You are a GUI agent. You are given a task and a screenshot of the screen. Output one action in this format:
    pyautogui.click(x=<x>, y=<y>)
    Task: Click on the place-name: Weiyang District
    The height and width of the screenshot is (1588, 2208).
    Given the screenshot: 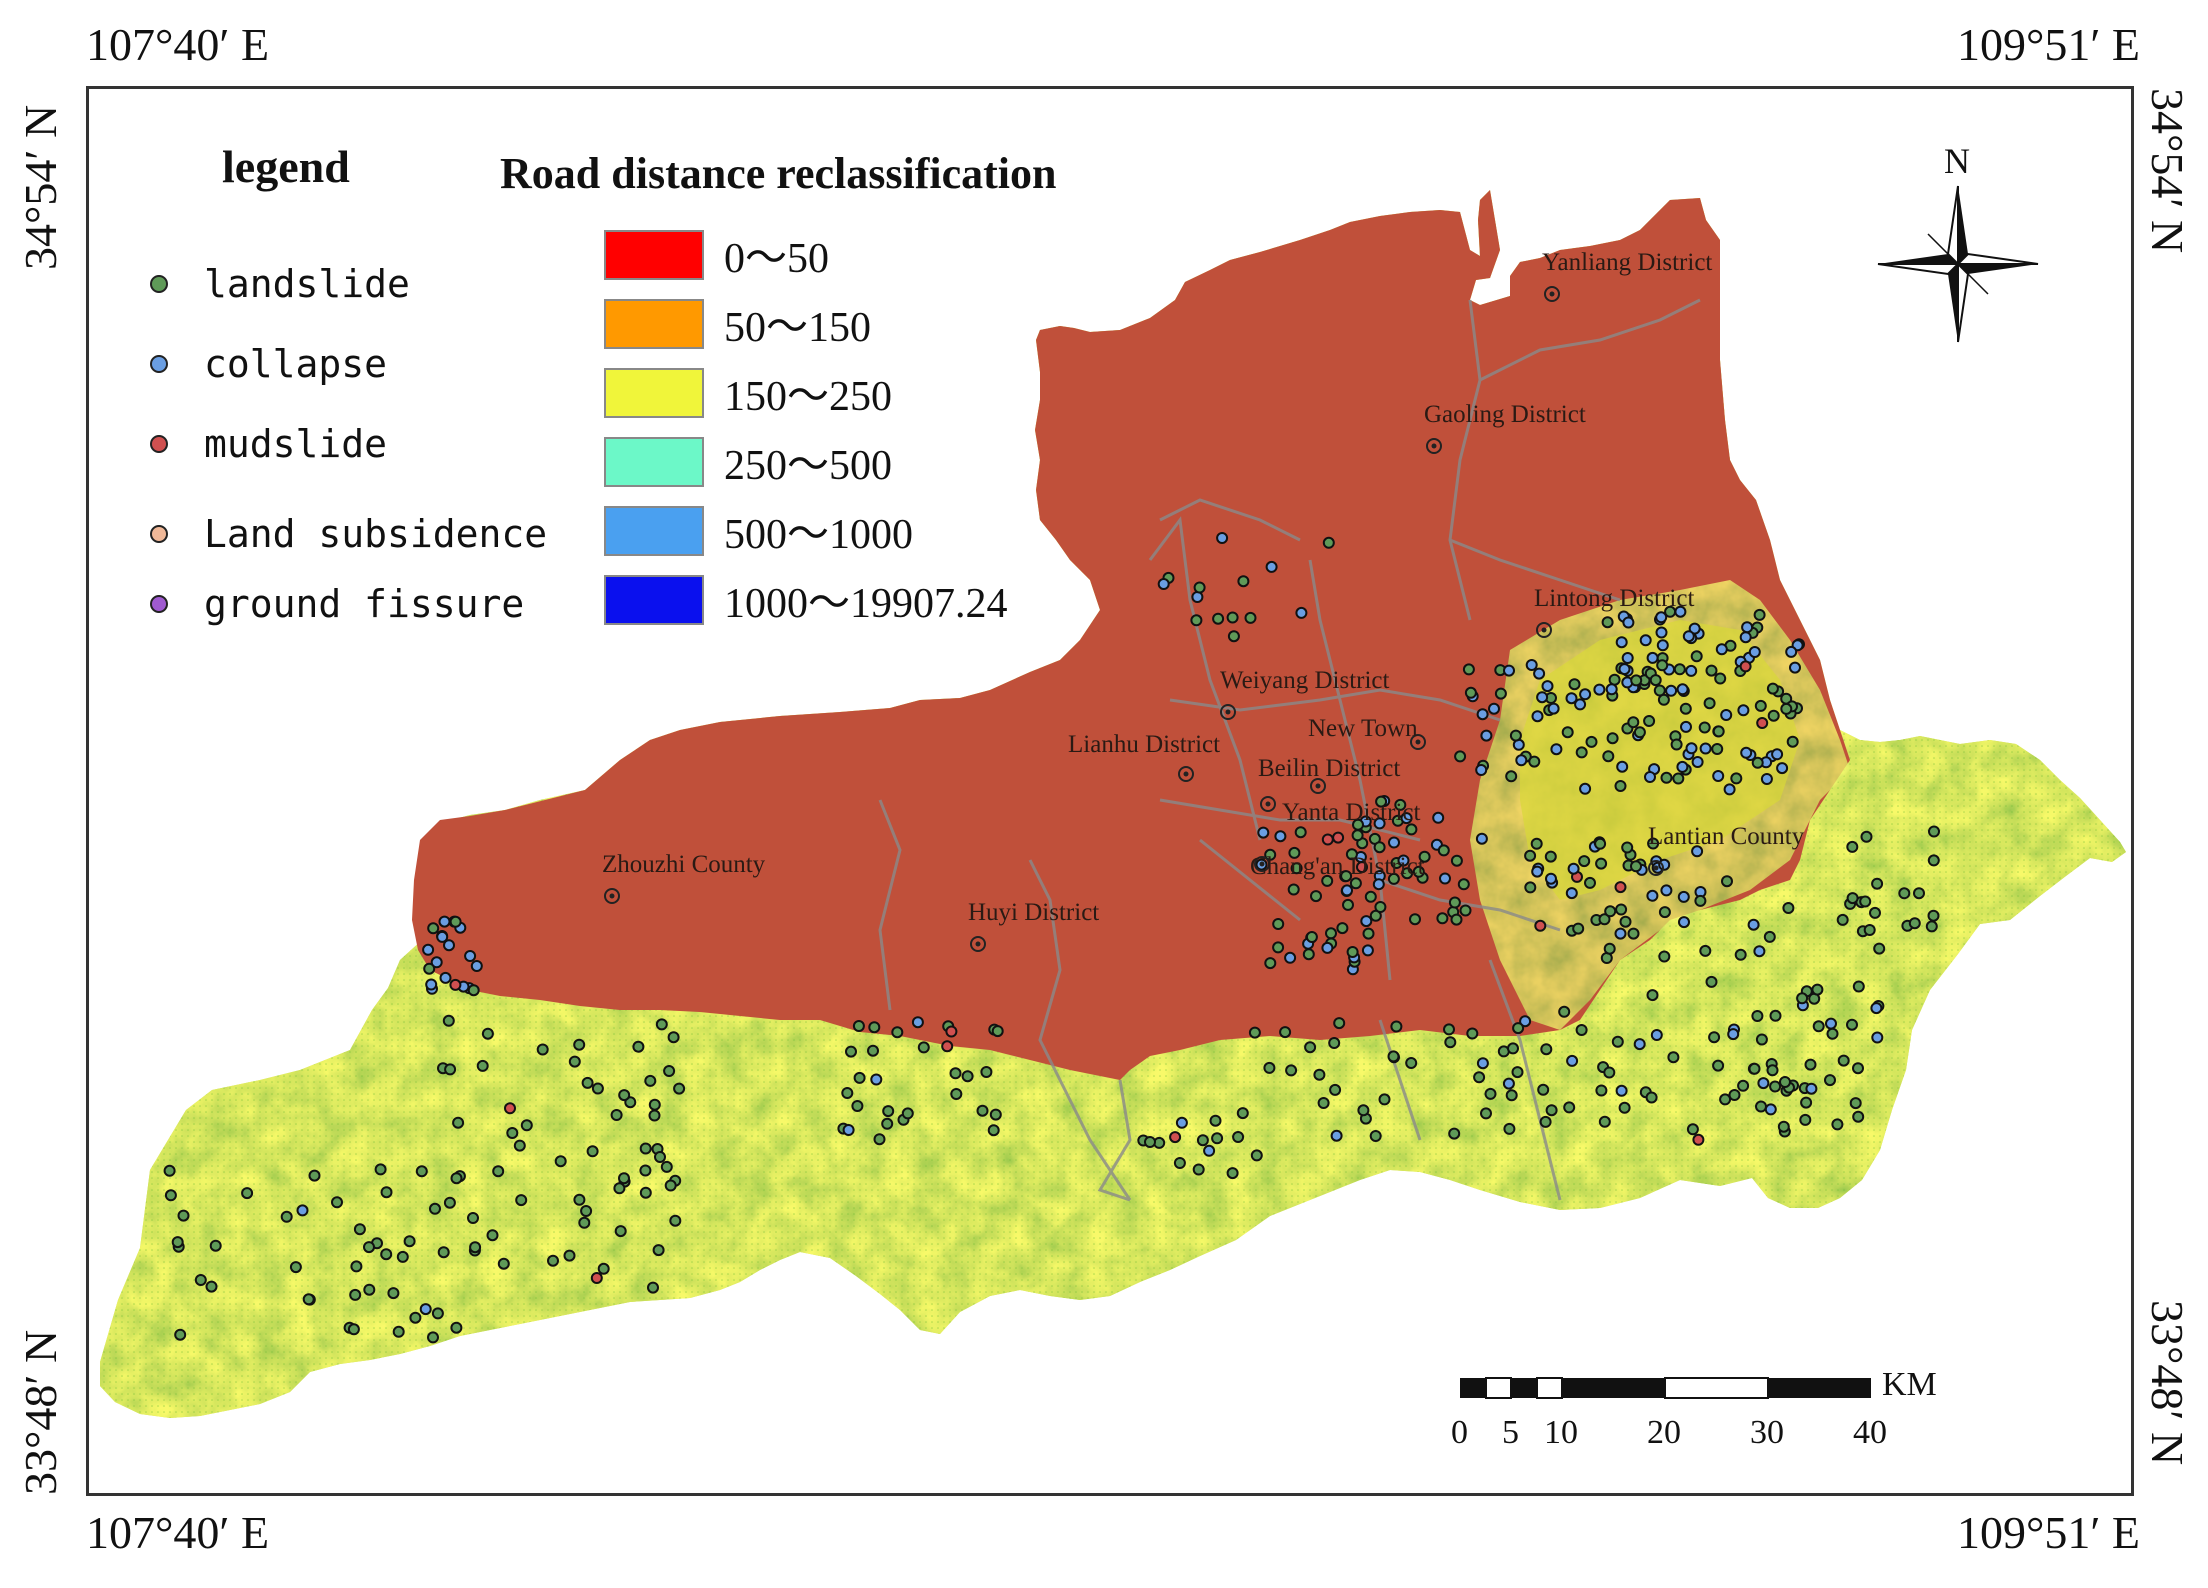 What is the action you would take?
    pyautogui.click(x=1305, y=680)
    